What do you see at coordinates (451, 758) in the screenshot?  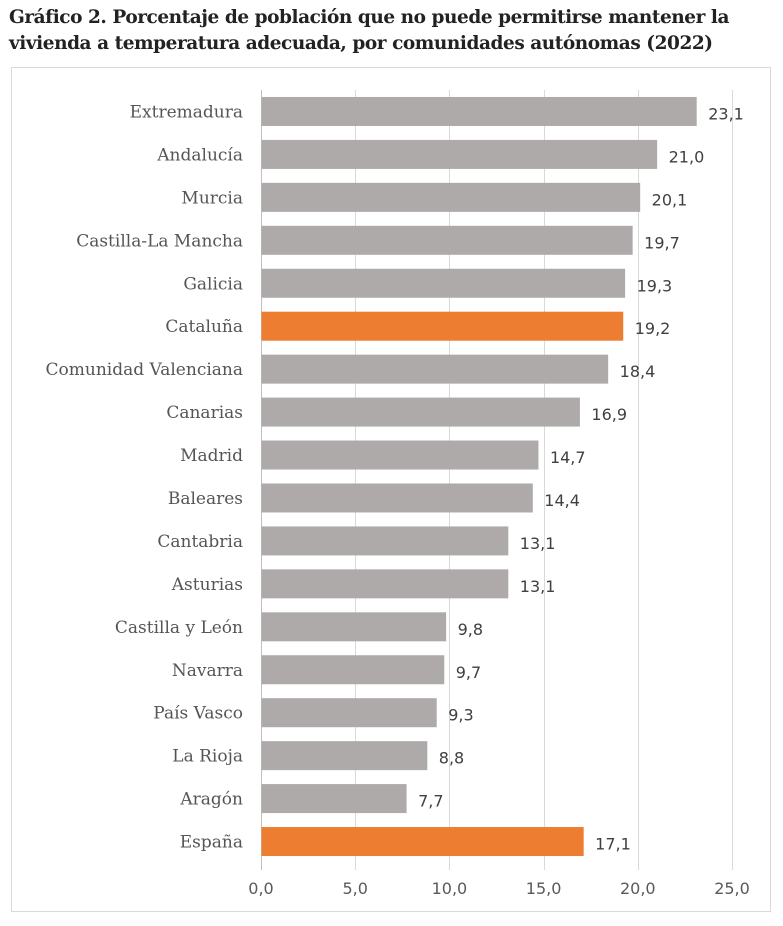 I see `value-label: 8,8` at bounding box center [451, 758].